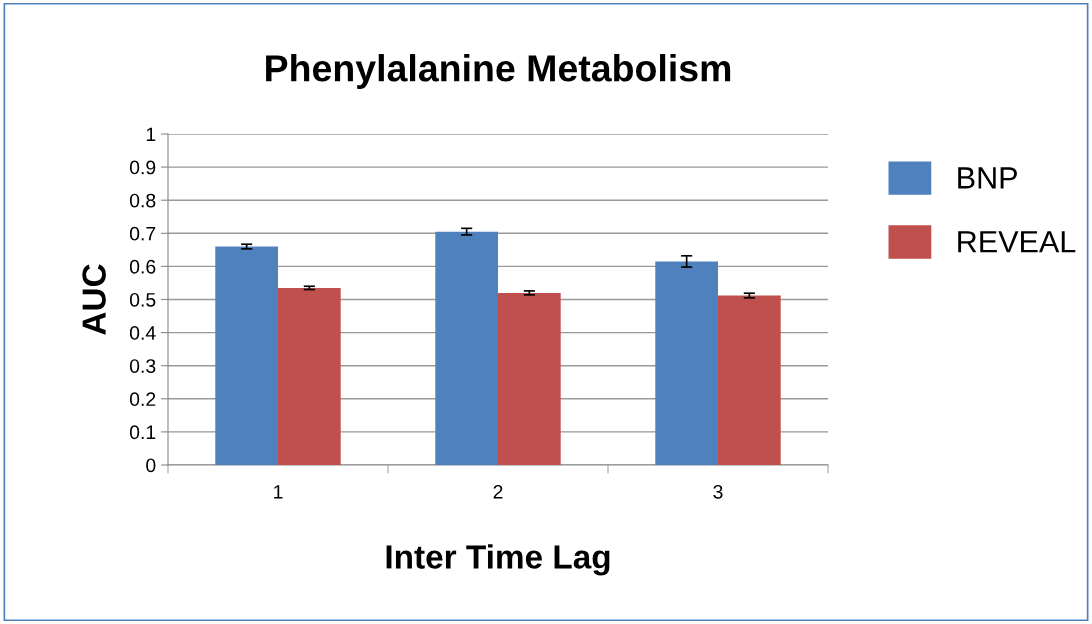 This screenshot has width=1092, height=624. I want to click on y-tick-label: 0.1, so click(142, 432).